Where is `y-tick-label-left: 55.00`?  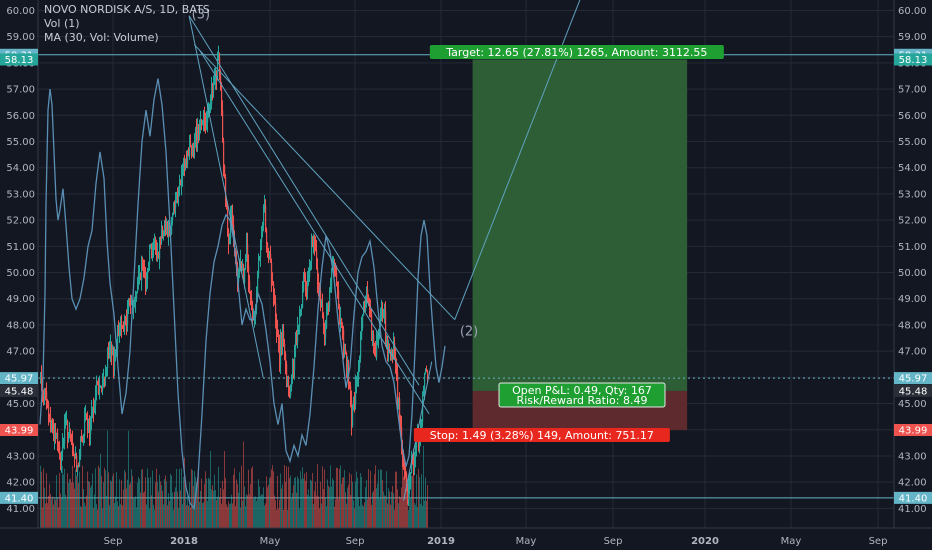
y-tick-label-left: 55.00 is located at coordinates (20, 142).